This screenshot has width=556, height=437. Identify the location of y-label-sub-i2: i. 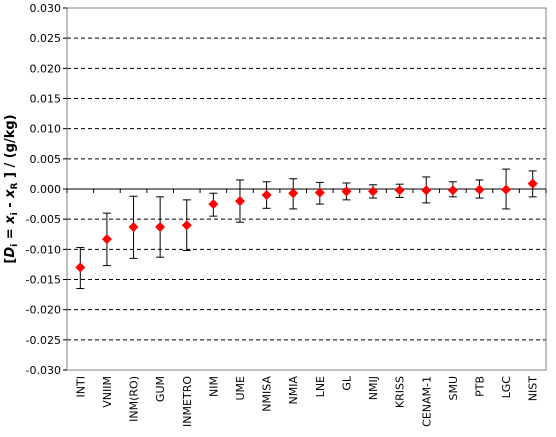
(15, 213).